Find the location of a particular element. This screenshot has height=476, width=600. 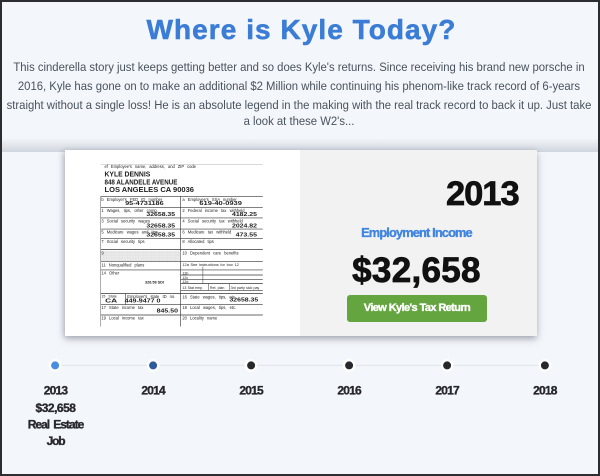

svg-text:1 Wages, tips, other comp: 1 Wages, tips, other comp. is located at coordinates (129, 210).